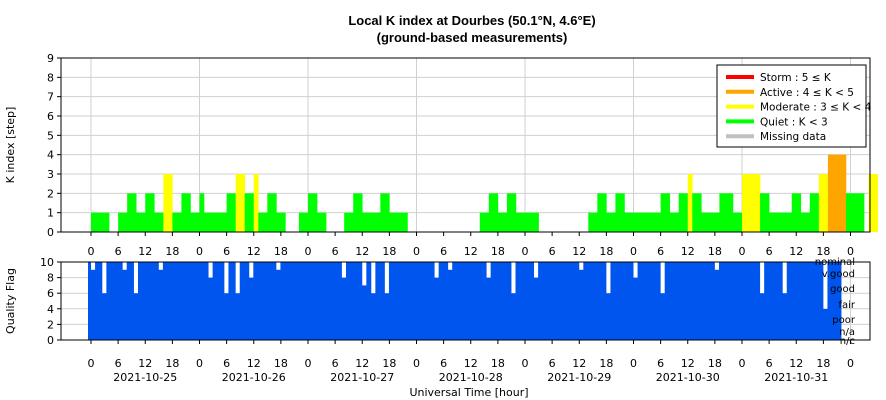 The image size is (886, 400). Describe the element at coordinates (835, 262) in the screenshot. I see `flag-label: nominal` at that location.